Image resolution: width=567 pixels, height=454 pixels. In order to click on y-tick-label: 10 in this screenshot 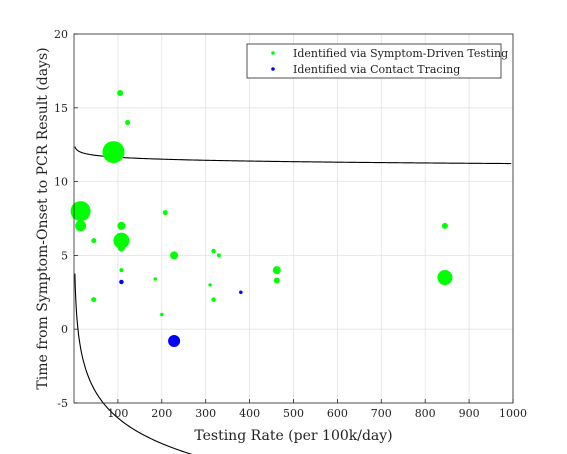, I will do `click(61, 182)`.